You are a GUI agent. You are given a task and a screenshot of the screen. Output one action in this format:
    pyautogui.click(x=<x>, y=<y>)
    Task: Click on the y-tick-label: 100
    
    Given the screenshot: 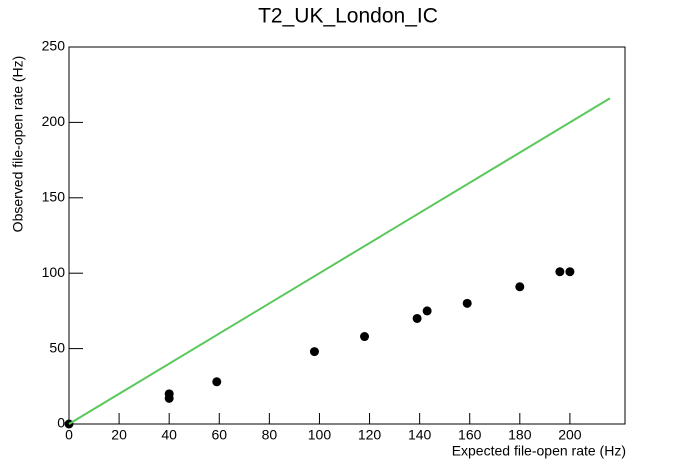 What is the action you would take?
    pyautogui.click(x=54, y=272)
    